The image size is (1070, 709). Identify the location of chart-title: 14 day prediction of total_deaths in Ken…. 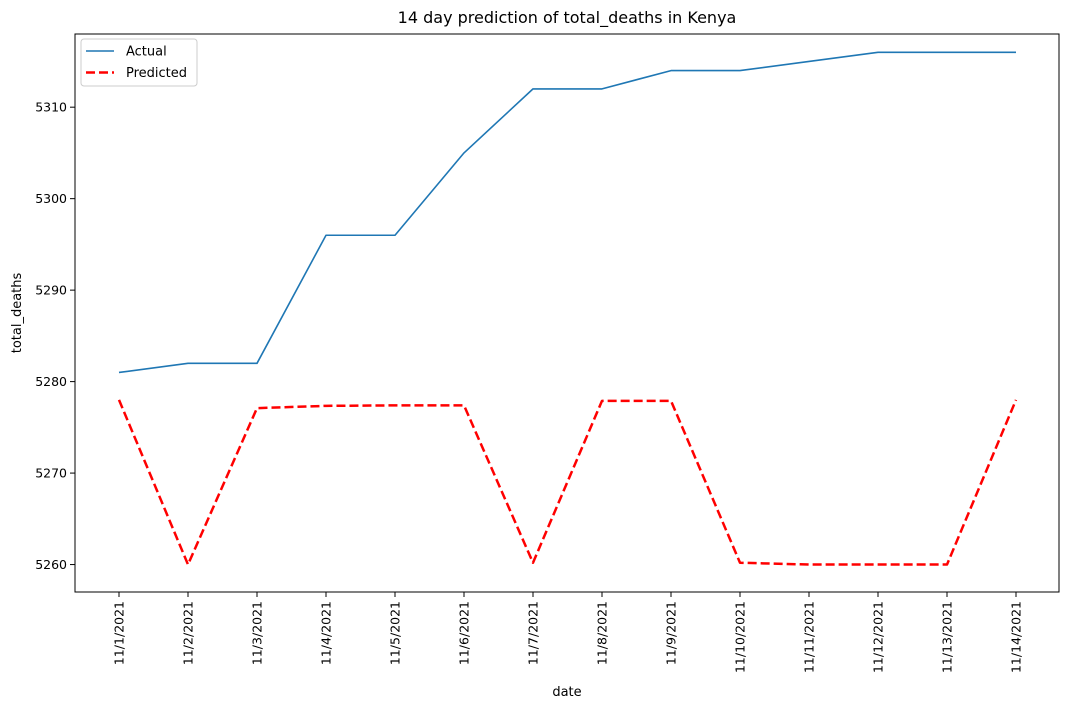
(567, 18).